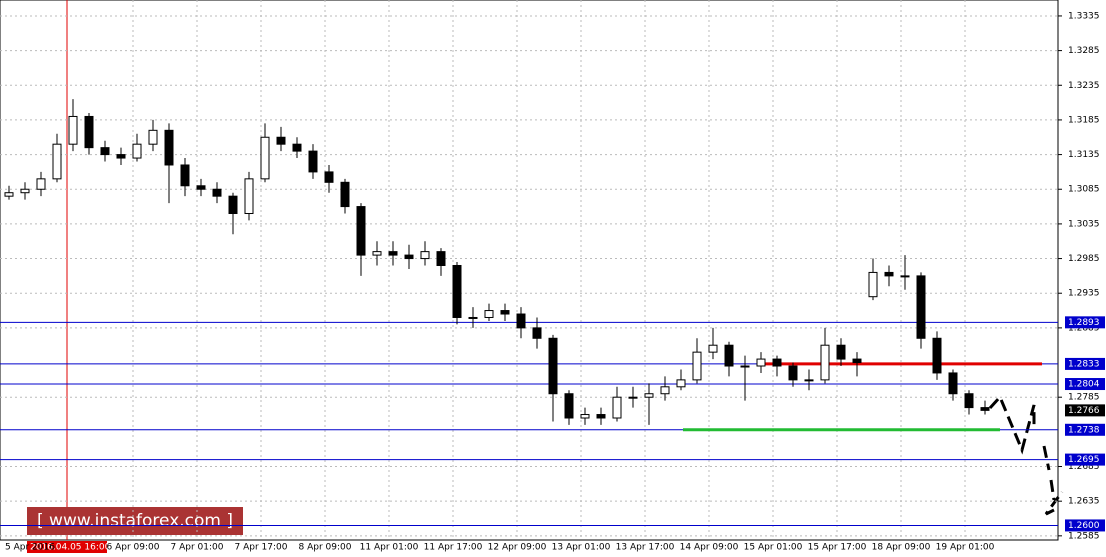 This screenshot has width=1106, height=557. I want to click on y-tick-label: 1.2885, so click(1084, 328).